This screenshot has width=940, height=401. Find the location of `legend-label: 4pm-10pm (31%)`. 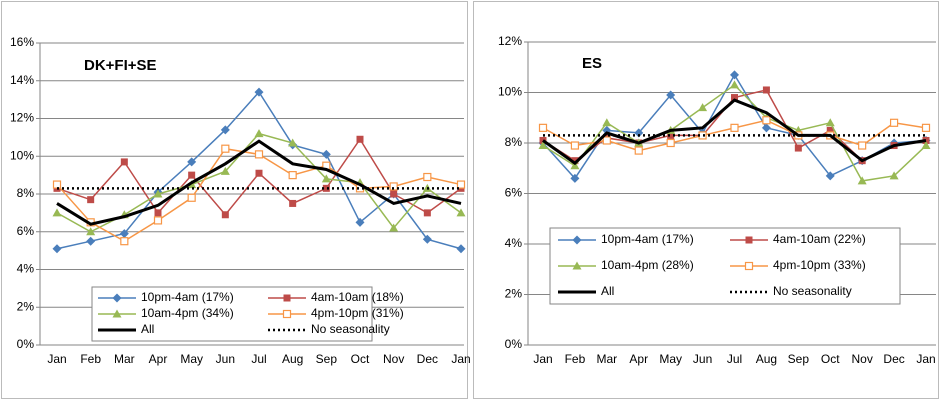

legend-label: 4pm-10pm (31%) is located at coordinates (357, 313).